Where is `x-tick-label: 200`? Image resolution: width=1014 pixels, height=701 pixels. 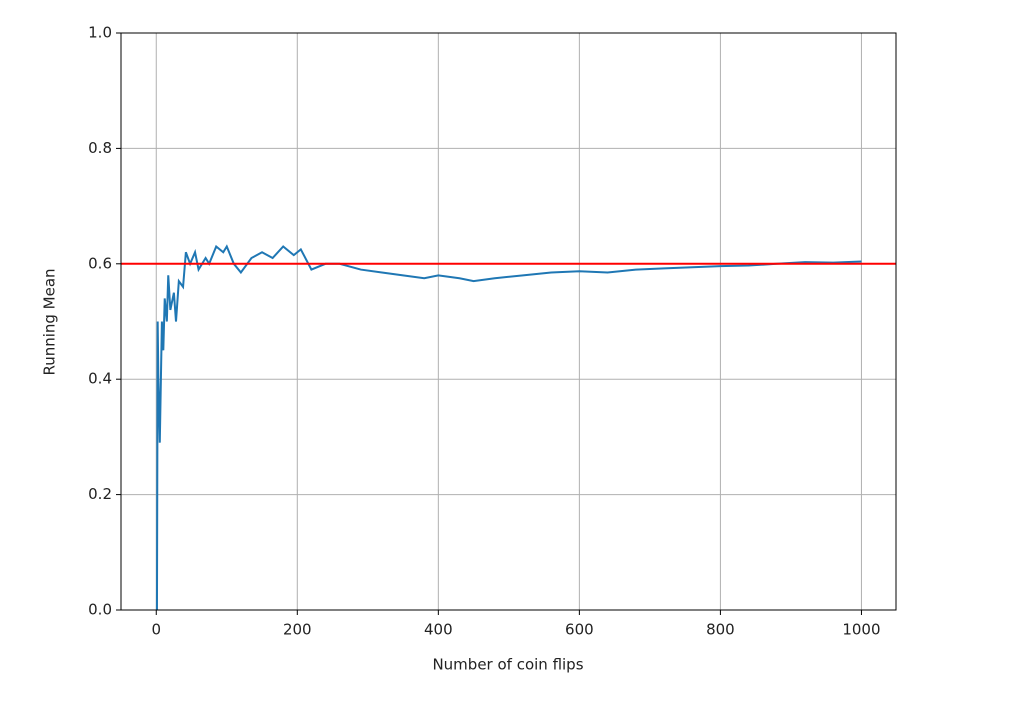
x-tick-label: 200 is located at coordinates (297, 630).